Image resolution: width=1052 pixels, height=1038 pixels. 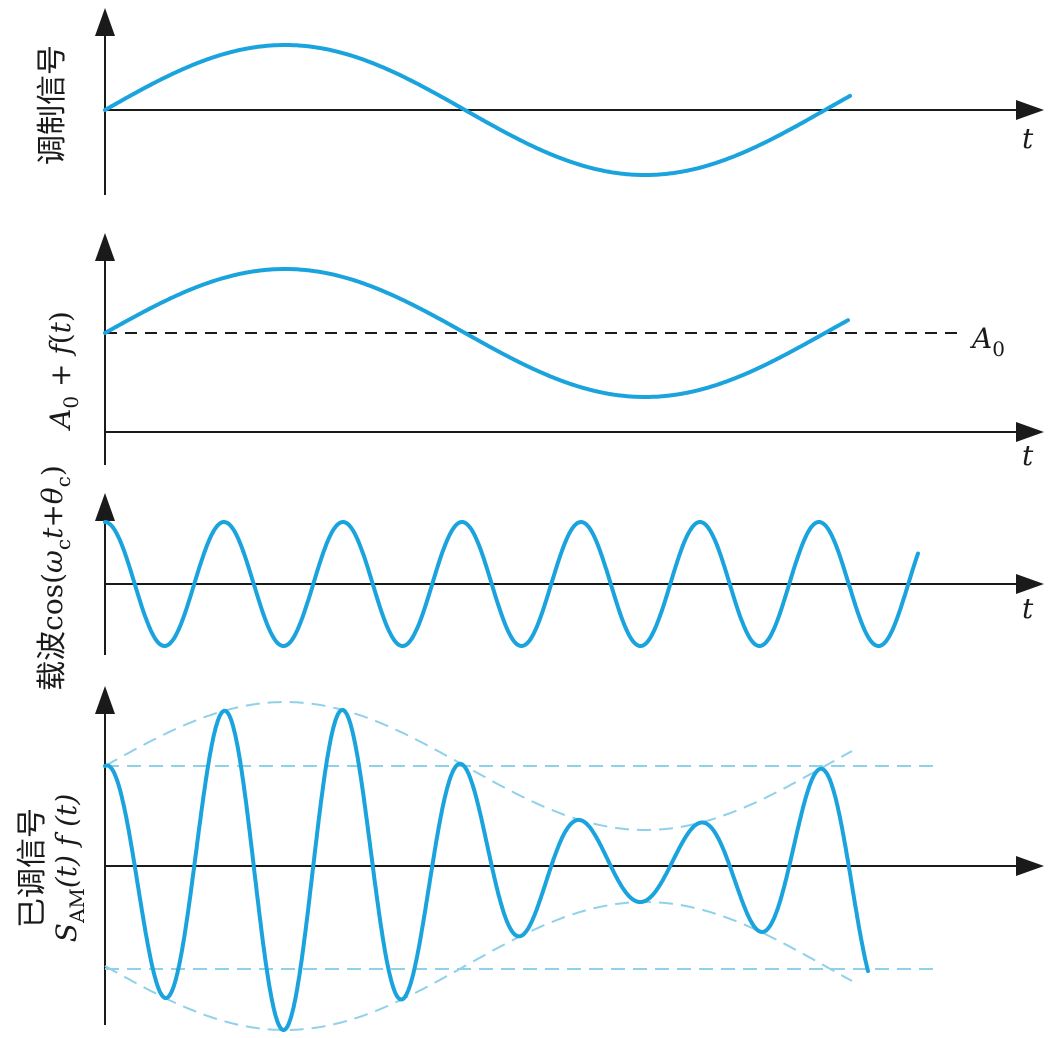 I want to click on y-axis-label-1: 调制信号, so click(x=52, y=105).